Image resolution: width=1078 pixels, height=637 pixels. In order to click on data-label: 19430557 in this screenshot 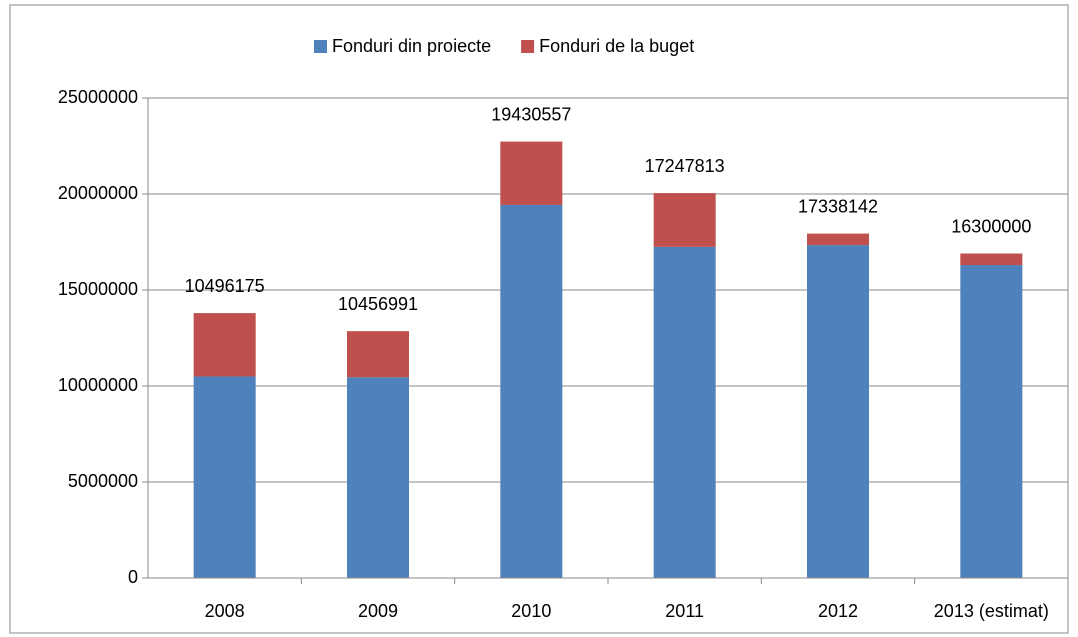, I will do `click(531, 114)`.